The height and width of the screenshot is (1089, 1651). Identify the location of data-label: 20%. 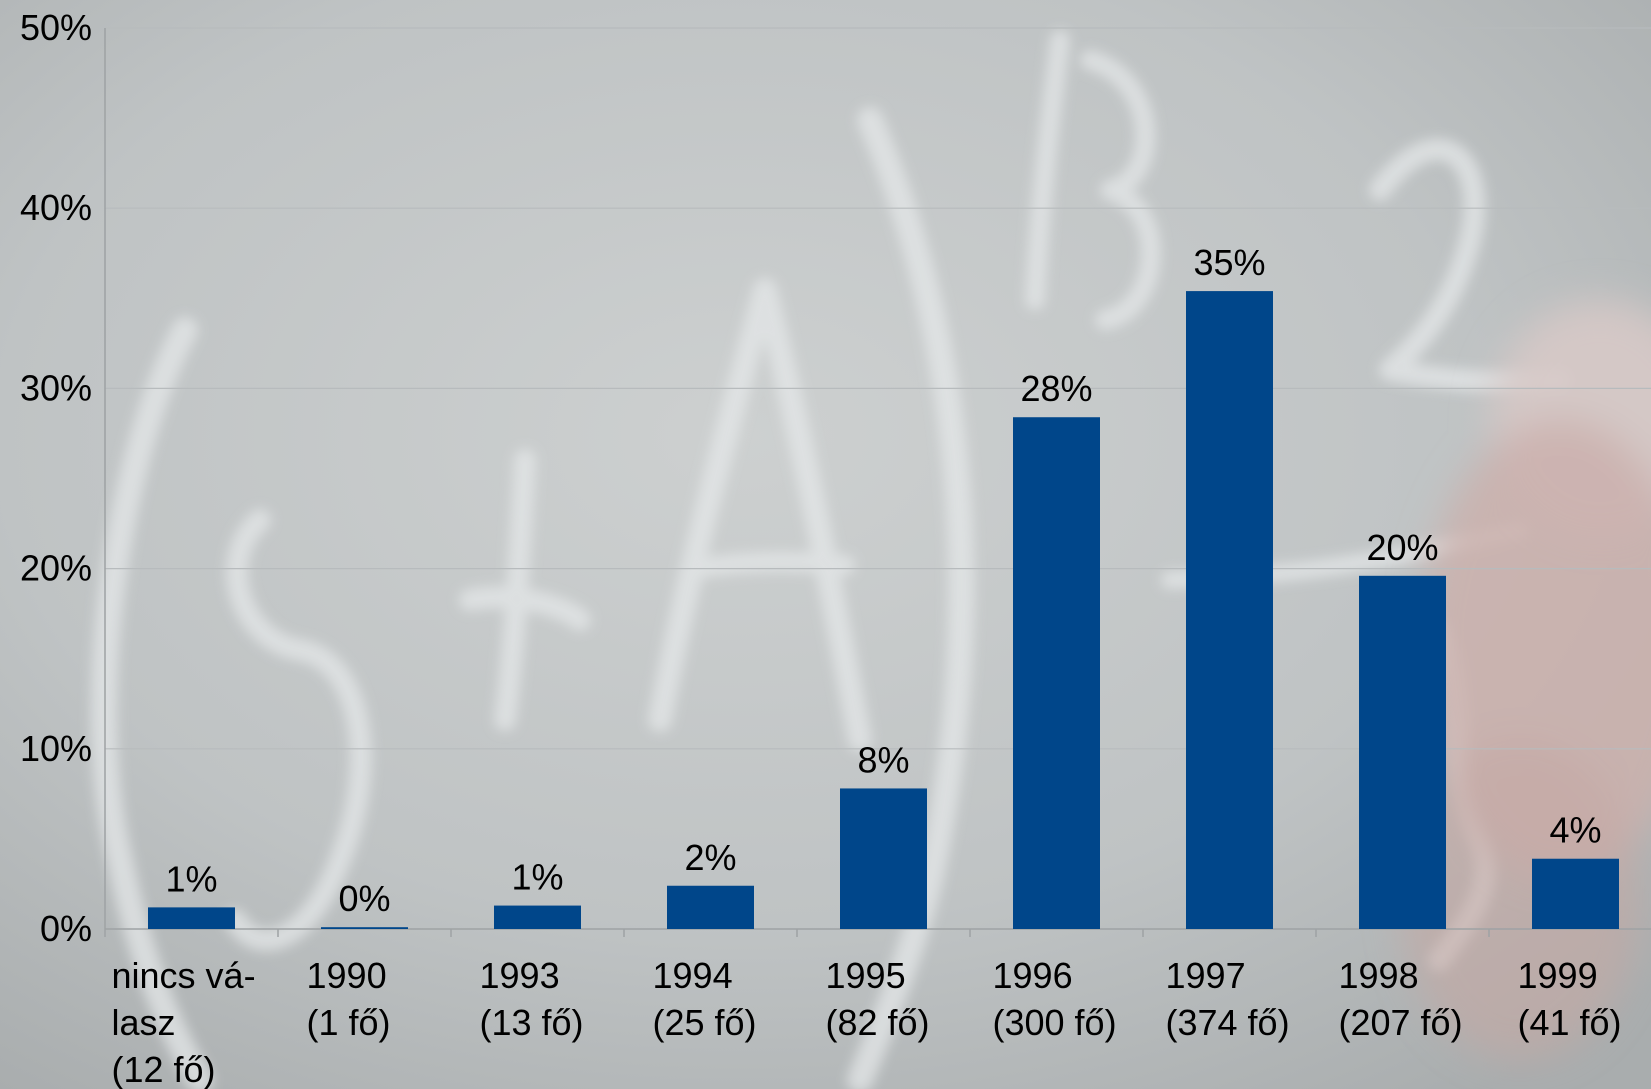
(1402, 547).